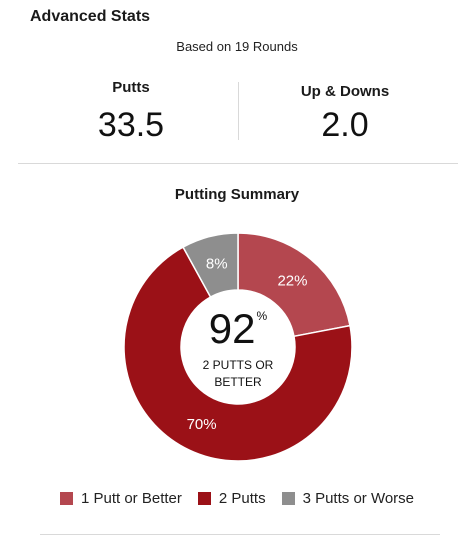 The image size is (474, 541). I want to click on up-downs-stat: Up & Downs 2.0, so click(345, 114).